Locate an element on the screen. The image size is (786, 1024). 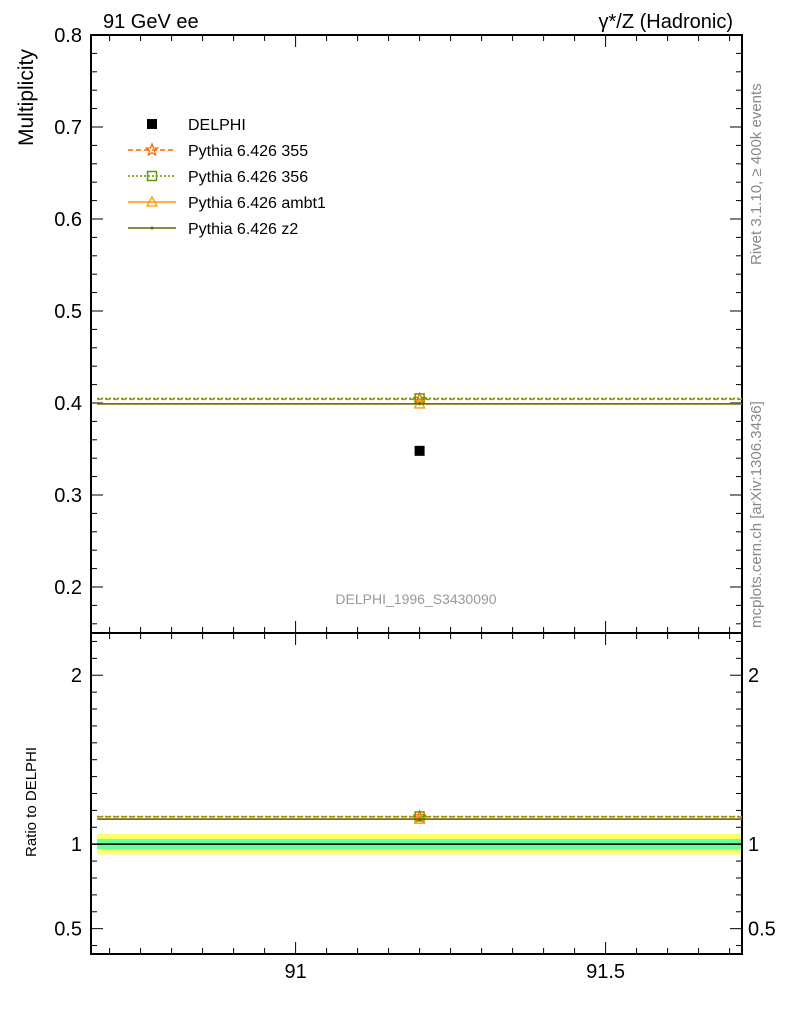
main-ytick-label: 0.2 is located at coordinates (68, 588).